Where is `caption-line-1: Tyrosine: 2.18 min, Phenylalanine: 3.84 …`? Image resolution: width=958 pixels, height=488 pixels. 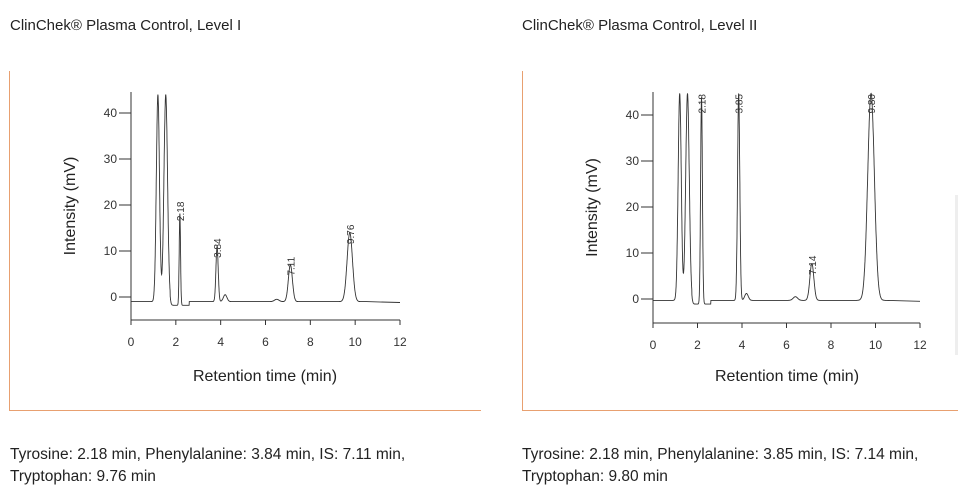 caption-line-1: Tyrosine: 2.18 min, Phenylalanine: 3.84 … is located at coordinates (208, 454).